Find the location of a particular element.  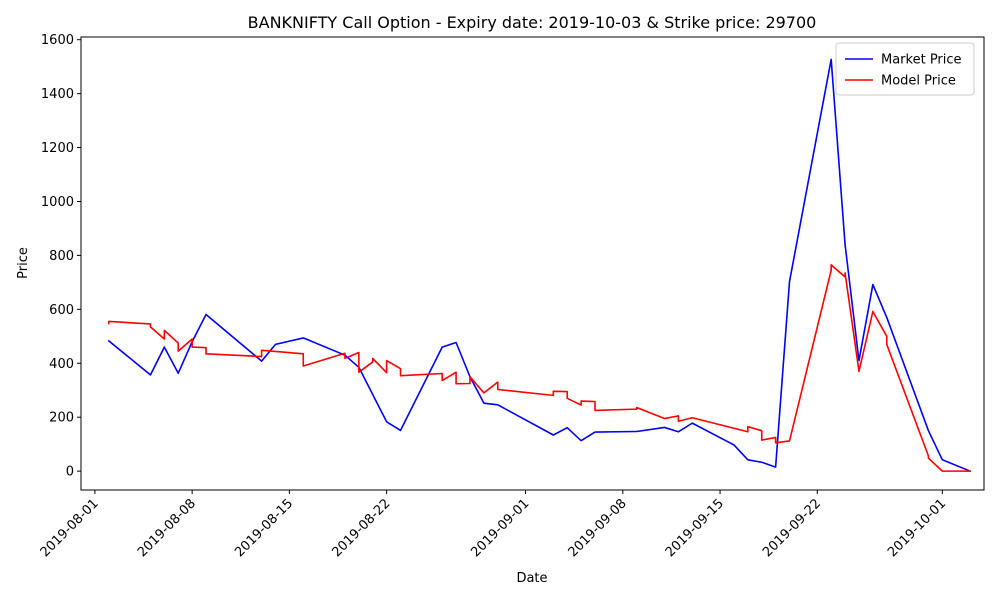

y-tick-label: 1200 is located at coordinates (57, 148).